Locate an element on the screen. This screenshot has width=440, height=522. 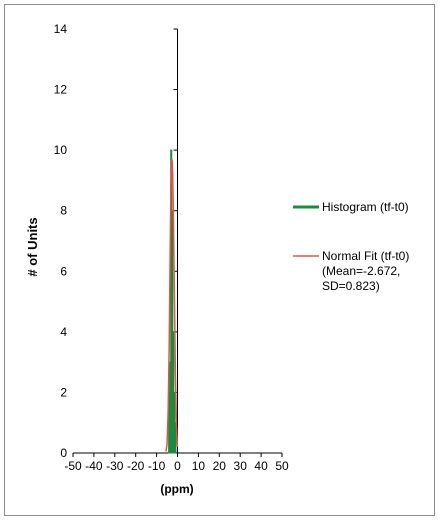
x-tick-labels: -50 -40 -30 -20 -10 0 10 20 30 40 50 is located at coordinates (176, 466).